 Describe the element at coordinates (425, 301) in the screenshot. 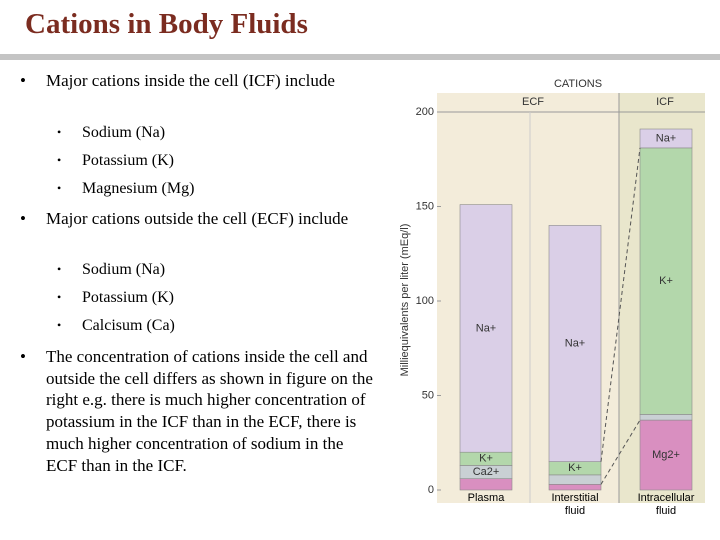

I see `y-tick-label: 100` at that location.